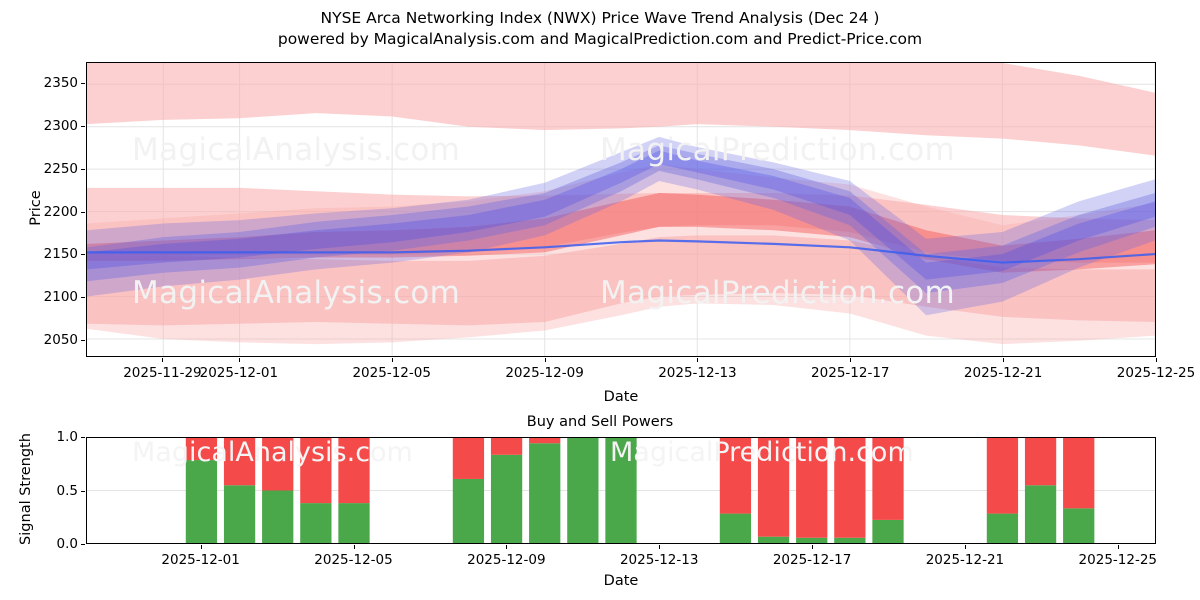 This screenshot has height=600, width=1200. Describe the element at coordinates (200, 560) in the screenshot. I see `signal-xtick-label: 2025-12-01` at that location.